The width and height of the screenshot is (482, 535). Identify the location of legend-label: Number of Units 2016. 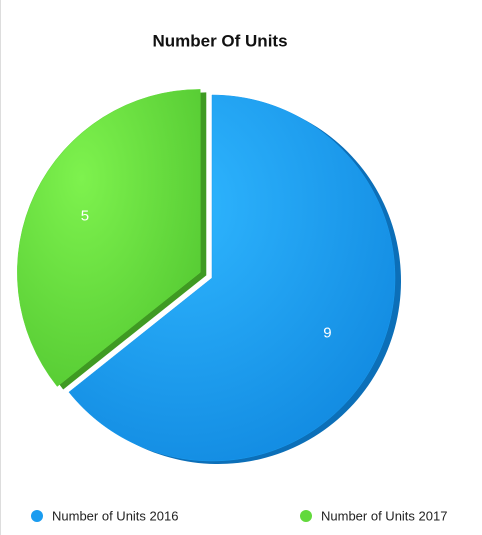
(115, 515).